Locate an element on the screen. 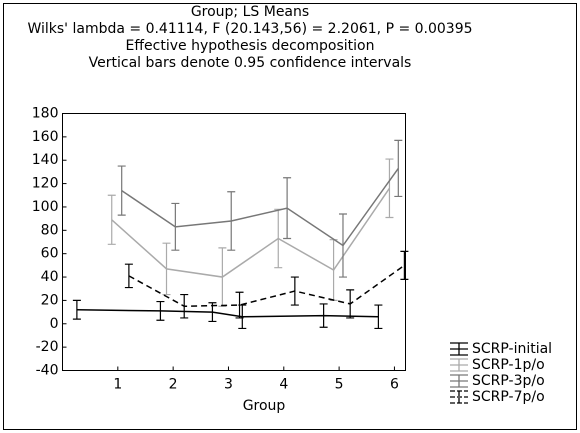 The width and height of the screenshot is (580, 433). y-tick-label: 140 is located at coordinates (45, 160).